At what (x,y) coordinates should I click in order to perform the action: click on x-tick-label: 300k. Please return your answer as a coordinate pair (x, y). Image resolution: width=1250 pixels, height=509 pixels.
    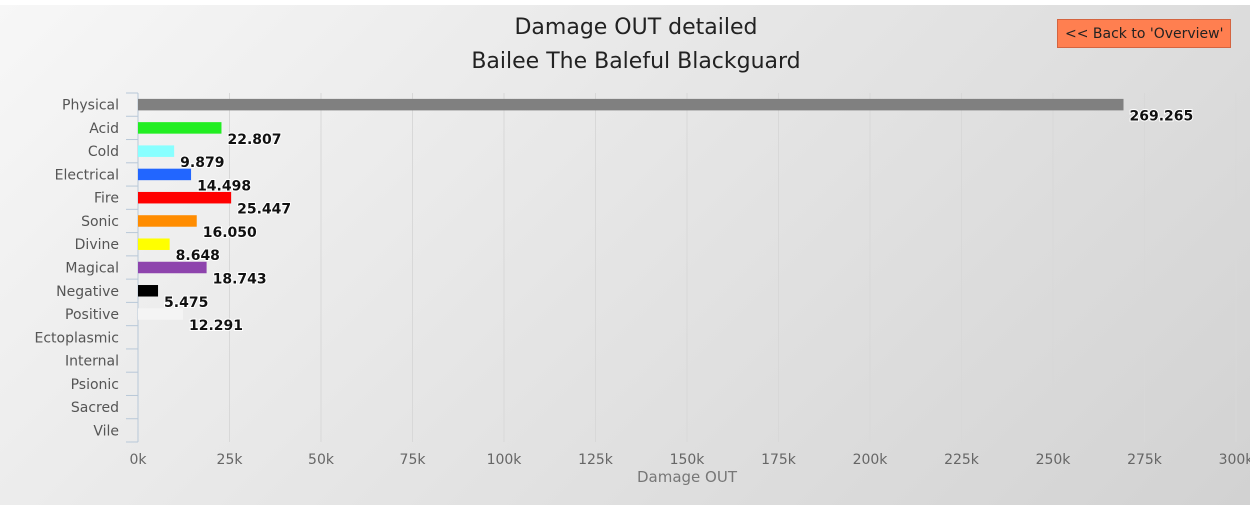
    Looking at the image, I should click on (1234, 460).